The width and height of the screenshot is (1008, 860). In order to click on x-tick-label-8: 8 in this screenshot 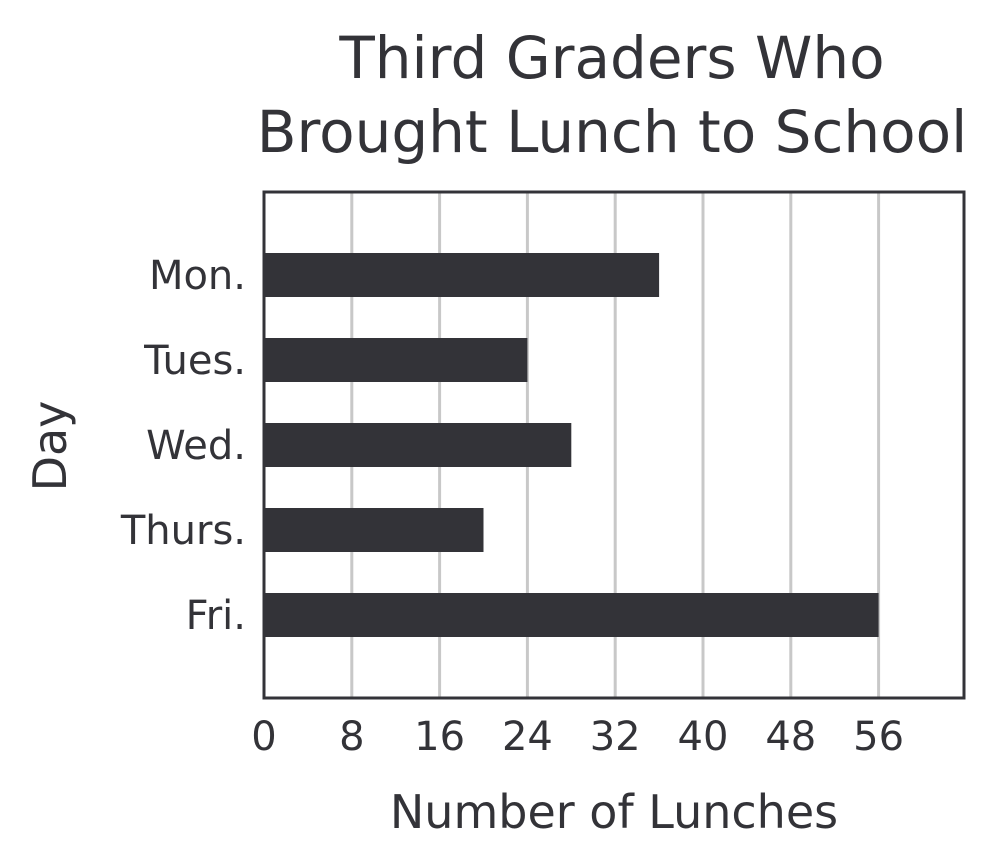, I will do `click(351, 737)`.